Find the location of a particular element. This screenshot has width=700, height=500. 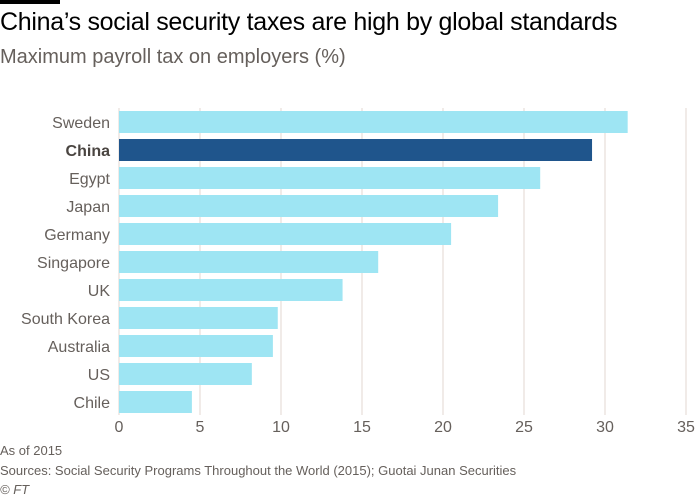

category-label: China is located at coordinates (88, 151).